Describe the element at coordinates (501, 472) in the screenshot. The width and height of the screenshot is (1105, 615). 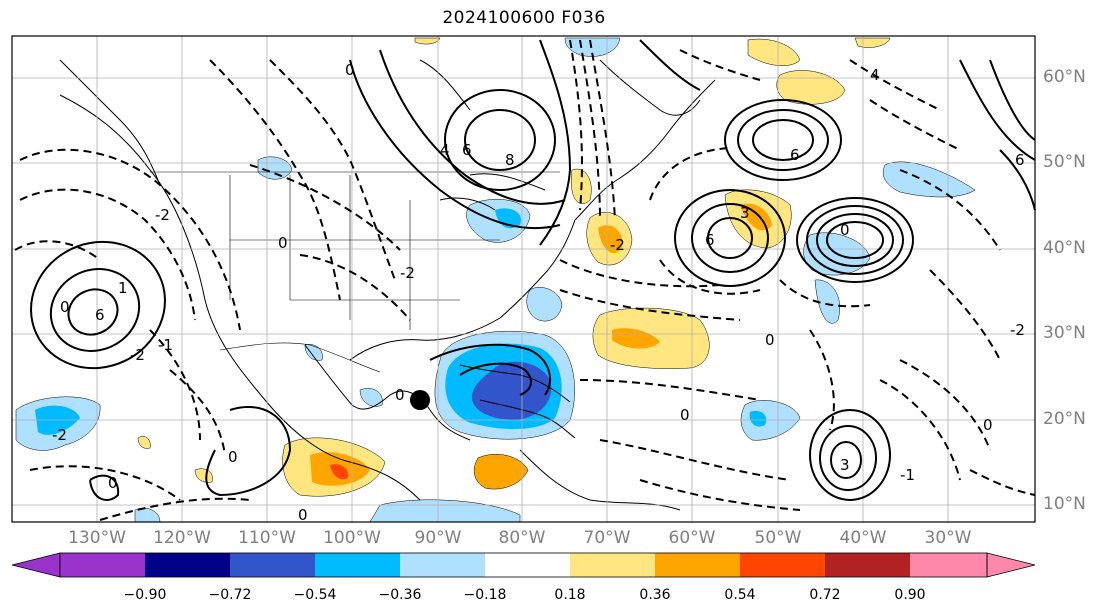
I see `positive-anomaly-caribbean` at that location.